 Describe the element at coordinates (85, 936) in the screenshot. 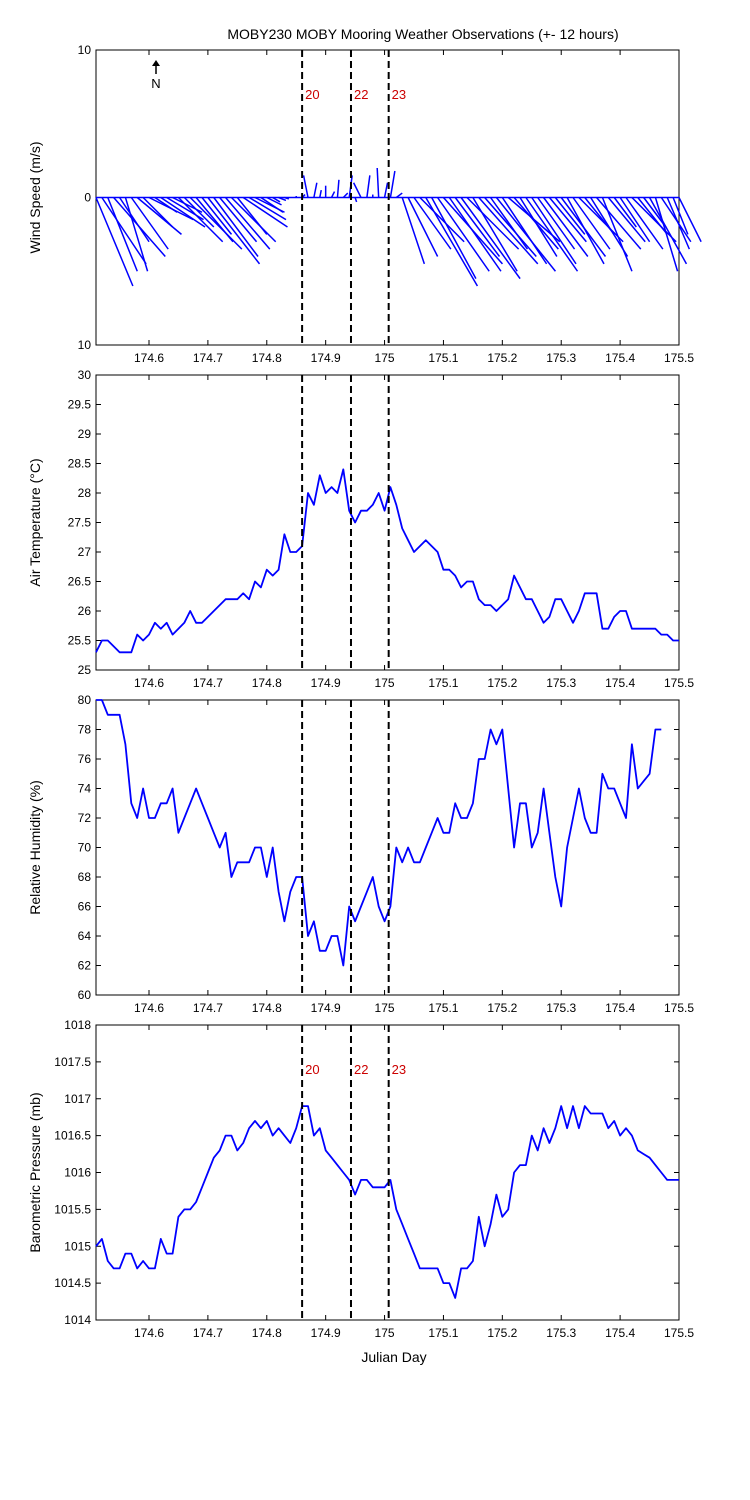

I see `y-tick-label: 64` at that location.